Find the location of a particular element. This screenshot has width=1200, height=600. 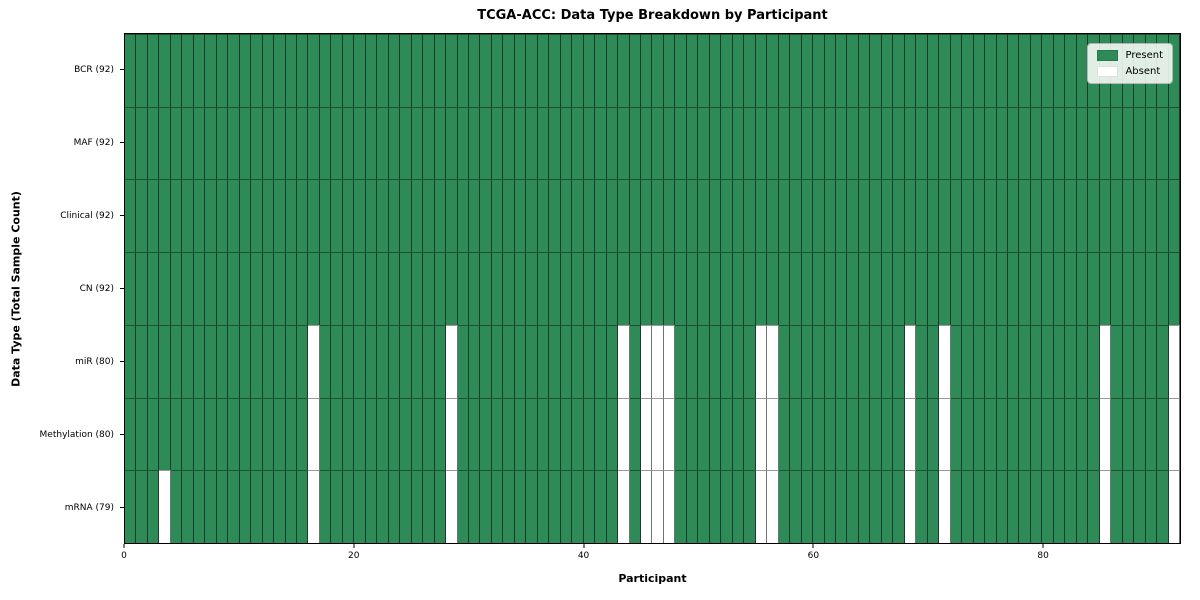

present-swatch-icon is located at coordinates (1108, 55).